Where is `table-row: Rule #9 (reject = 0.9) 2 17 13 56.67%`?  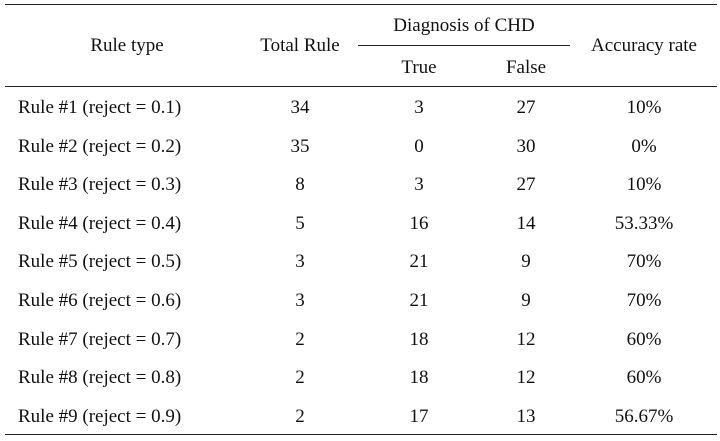
table-row: Rule #9 (reject = 0.9) 2 17 13 56.67% is located at coordinates (360, 417).